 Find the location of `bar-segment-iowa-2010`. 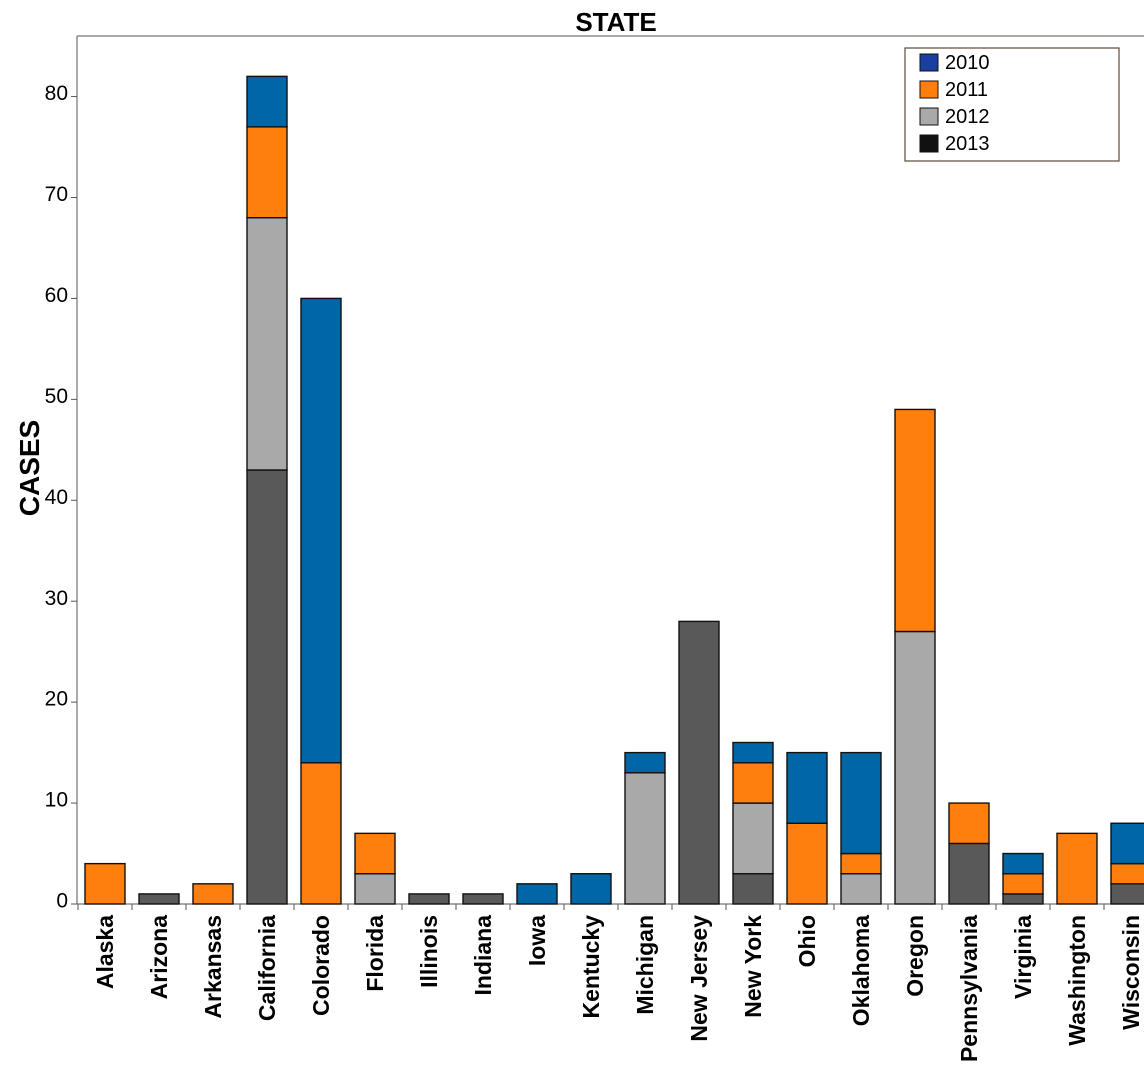

bar-segment-iowa-2010 is located at coordinates (537, 894).